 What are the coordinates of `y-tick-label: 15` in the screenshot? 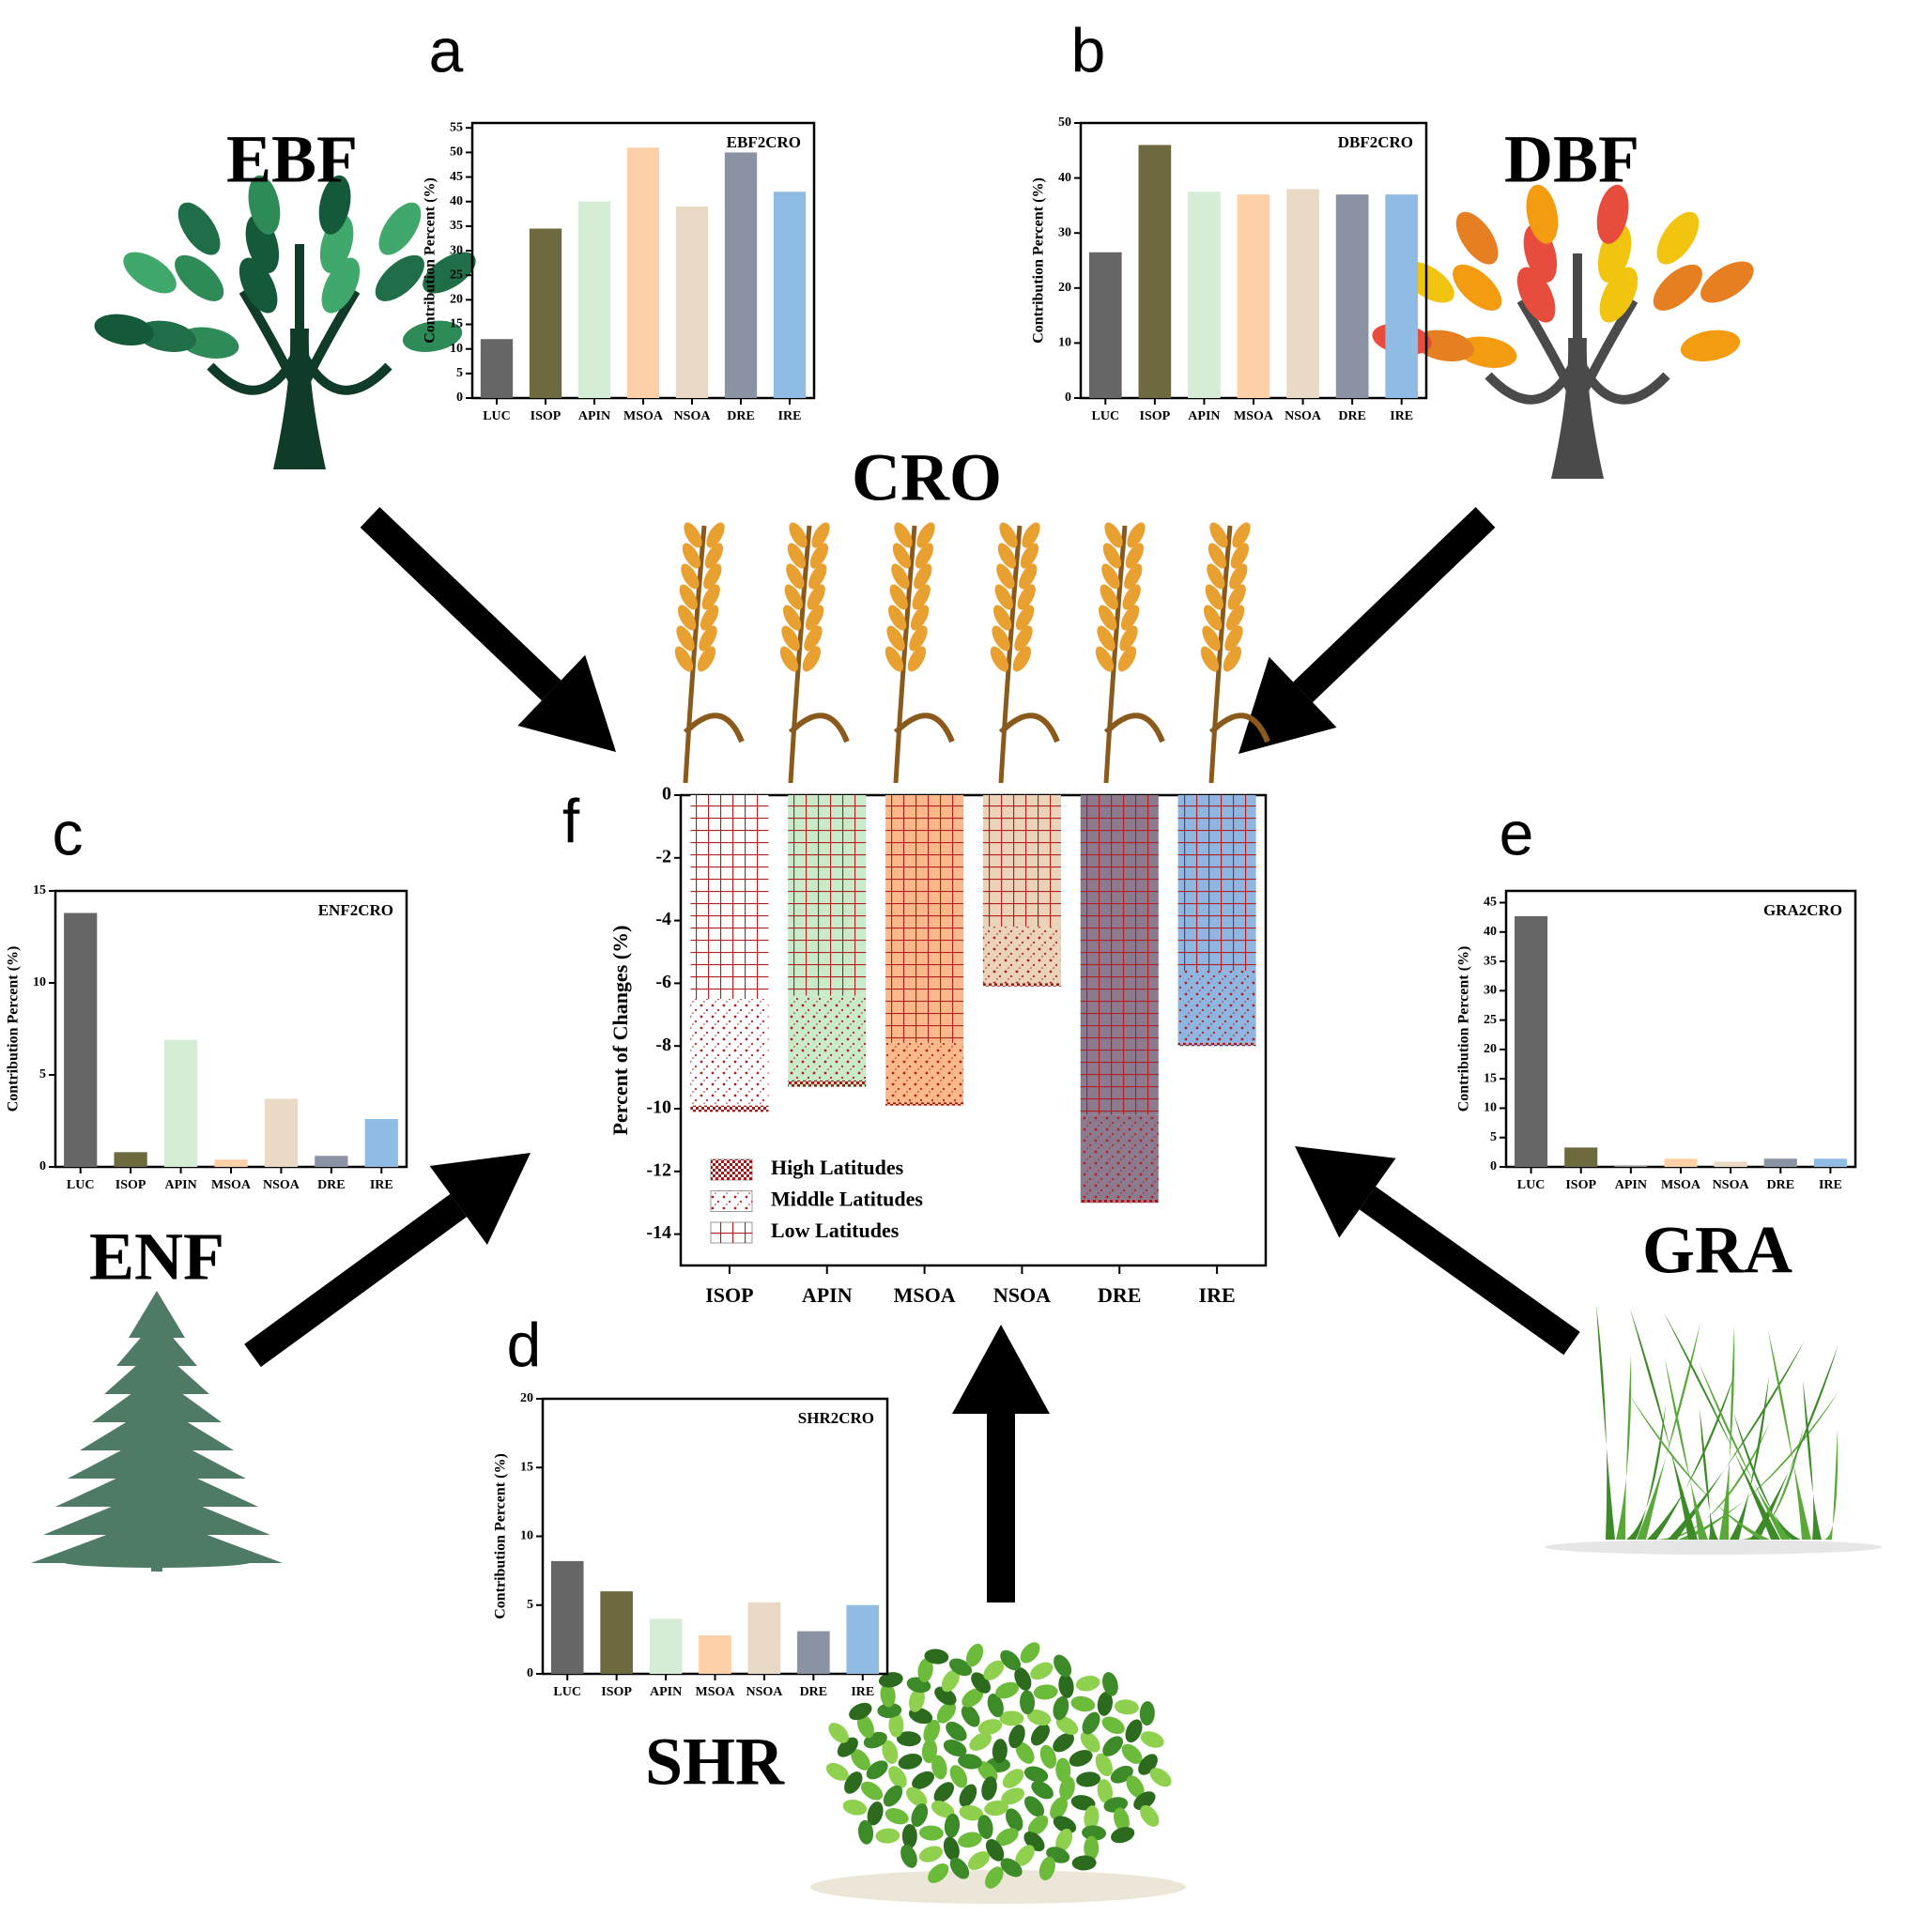 It's located at (526, 1467).